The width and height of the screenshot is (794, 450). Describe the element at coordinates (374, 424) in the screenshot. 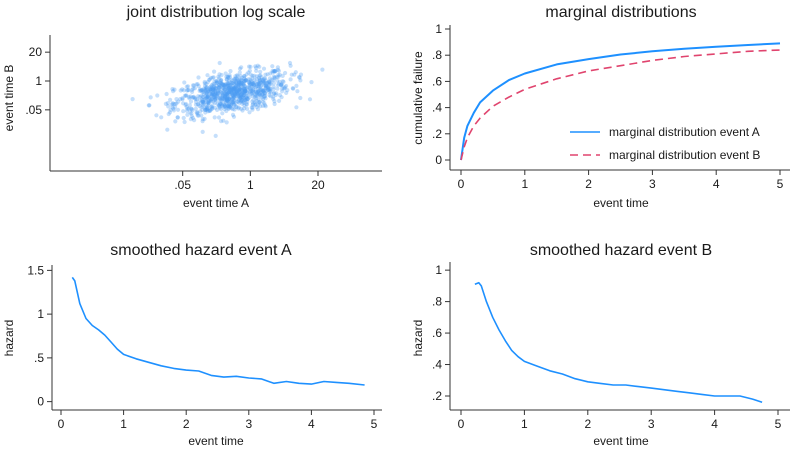

I see `x-tick-label-hazardA-5: 5` at that location.